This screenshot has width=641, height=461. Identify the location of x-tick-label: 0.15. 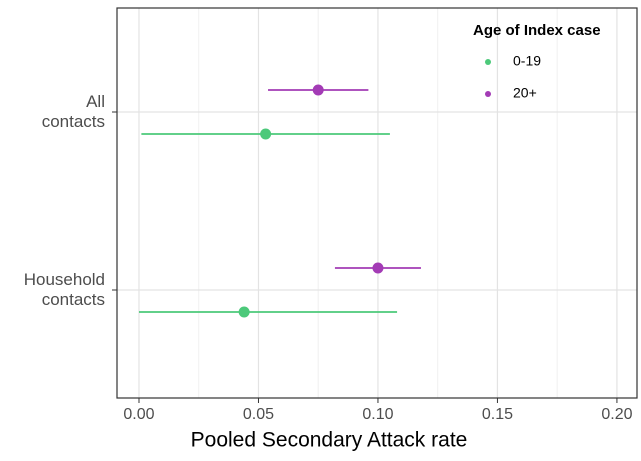
(497, 414).